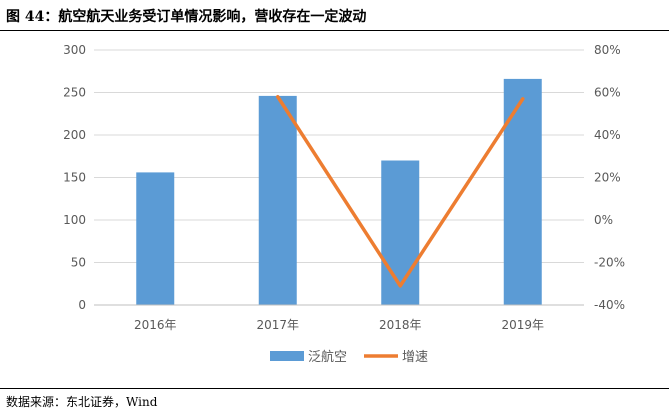  What do you see at coordinates (607, 50) in the screenshot?
I see `y-right-tick-label: 80%` at bounding box center [607, 50].